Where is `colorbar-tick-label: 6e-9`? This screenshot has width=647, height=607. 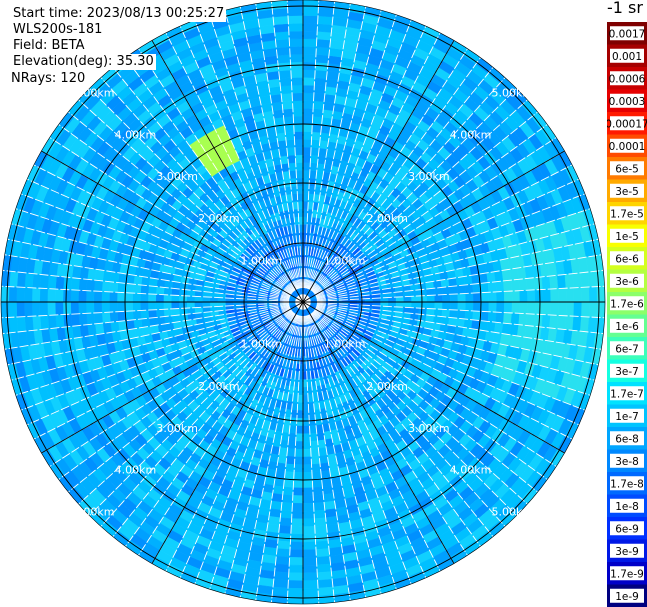 colorbar-tick-label: 6e-9 is located at coordinates (627, 529).